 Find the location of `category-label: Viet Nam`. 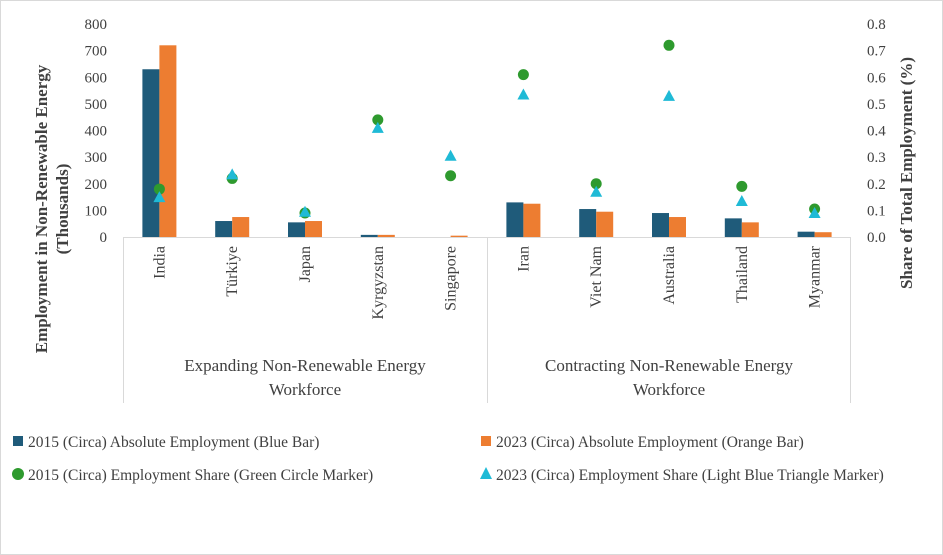

category-label: Viet Nam is located at coordinates (596, 276).